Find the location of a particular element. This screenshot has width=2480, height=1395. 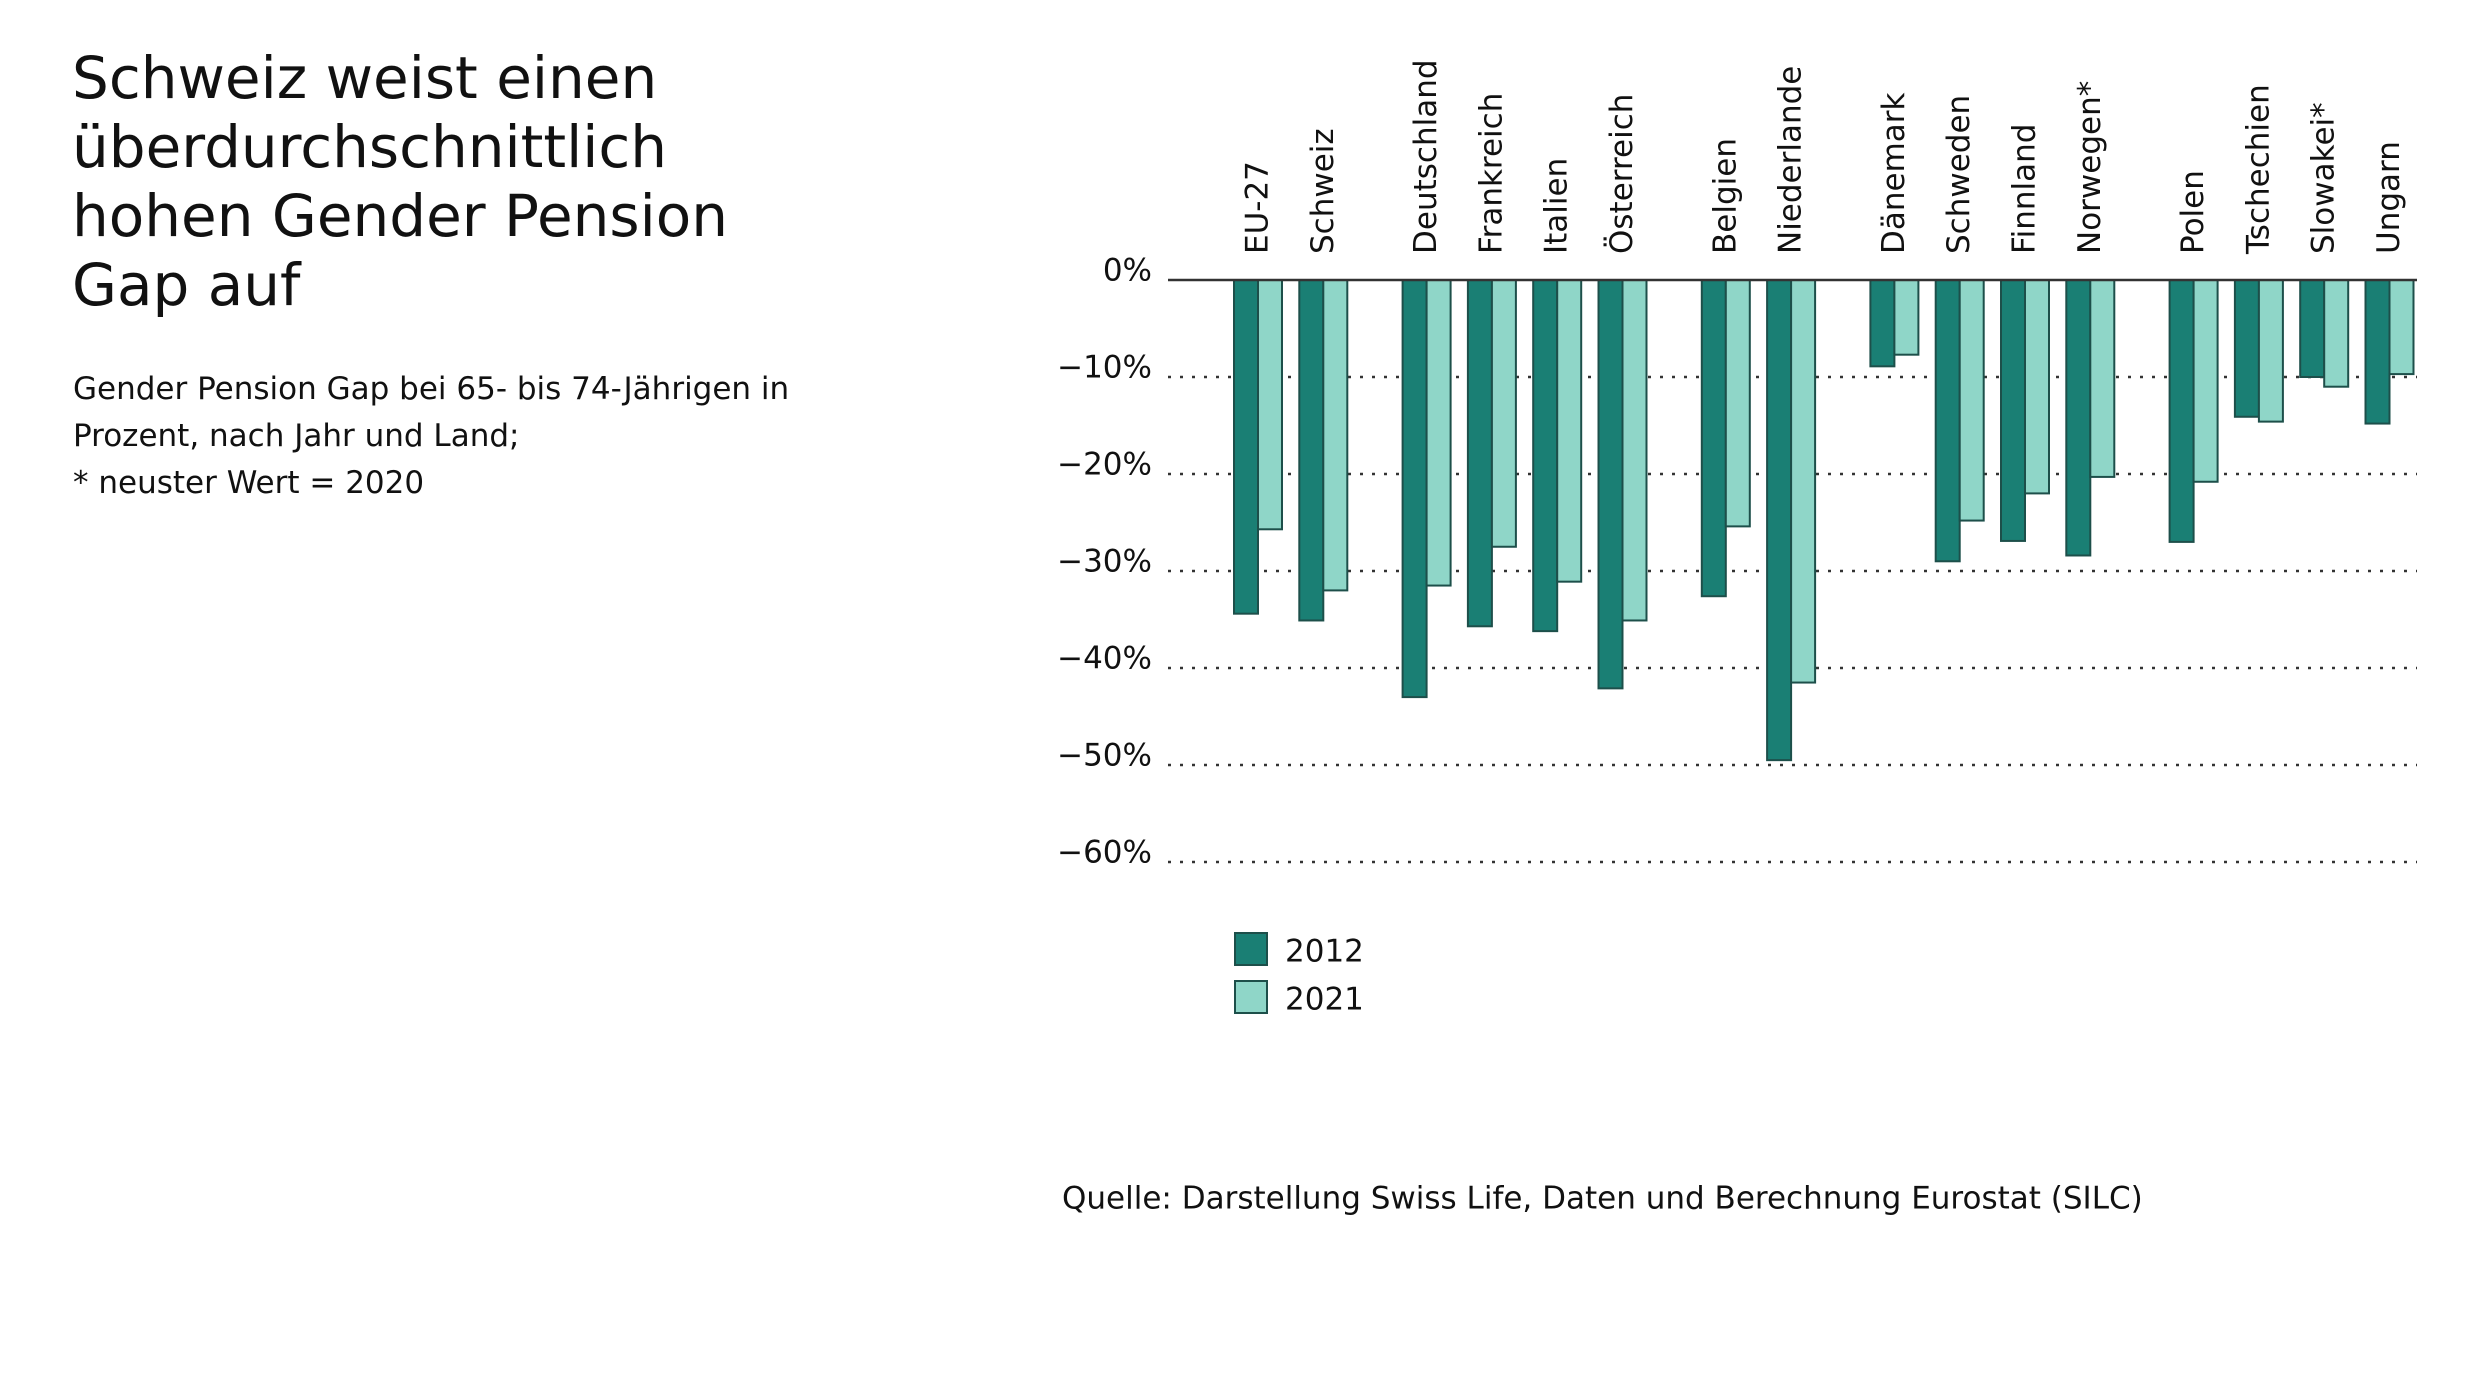

x-tick-label: Slowakei* is located at coordinates (2324, 178).